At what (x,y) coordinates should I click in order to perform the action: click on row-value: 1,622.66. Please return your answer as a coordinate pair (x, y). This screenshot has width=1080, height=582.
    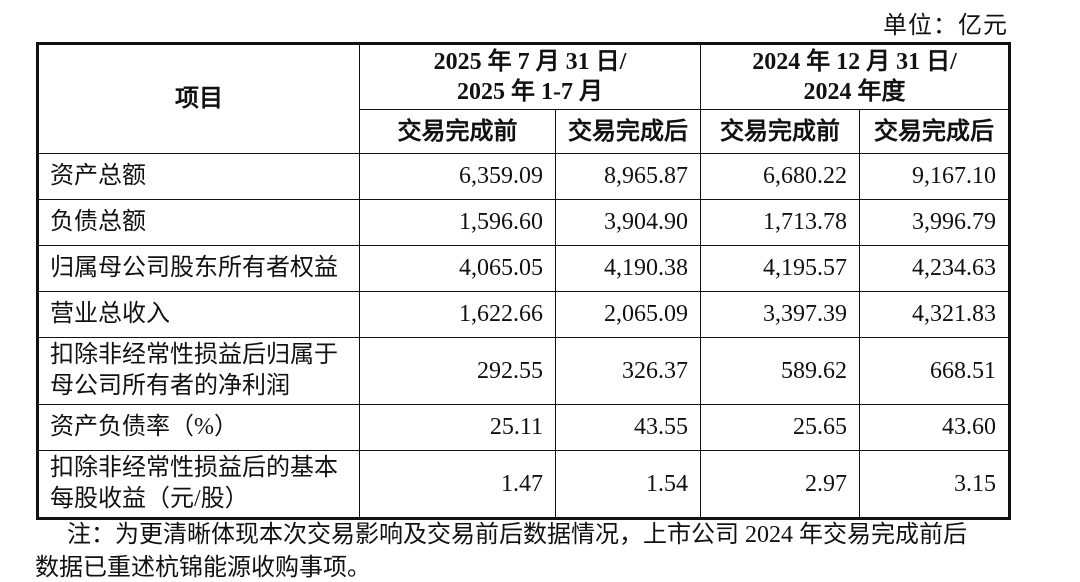
    Looking at the image, I should click on (457, 314).